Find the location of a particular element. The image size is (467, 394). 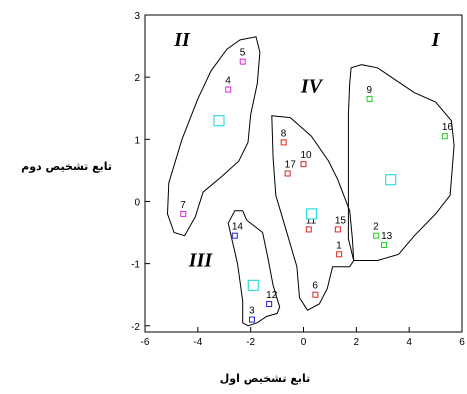

data-point-label: 2 is located at coordinates (376, 227).